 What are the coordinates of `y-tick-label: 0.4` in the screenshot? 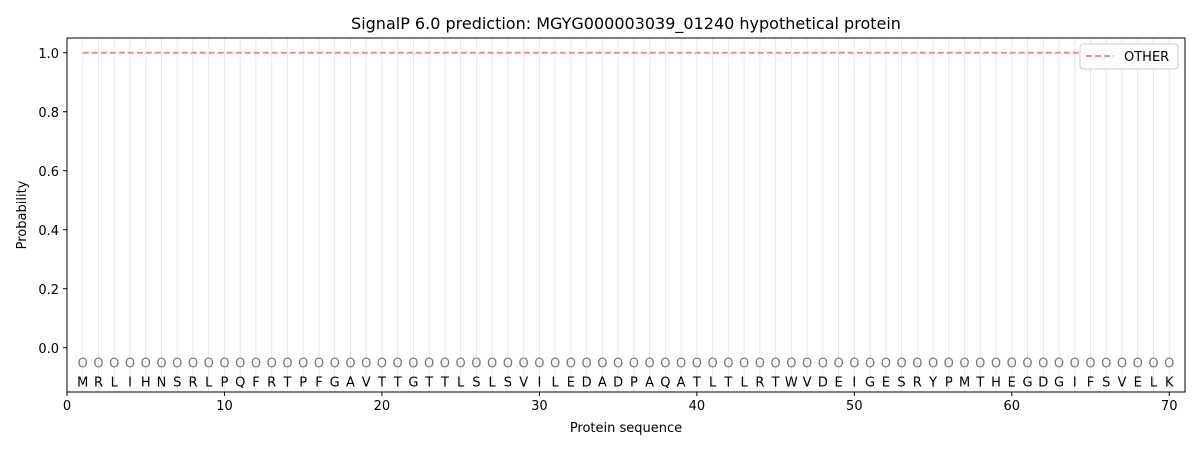 It's located at (48, 231).